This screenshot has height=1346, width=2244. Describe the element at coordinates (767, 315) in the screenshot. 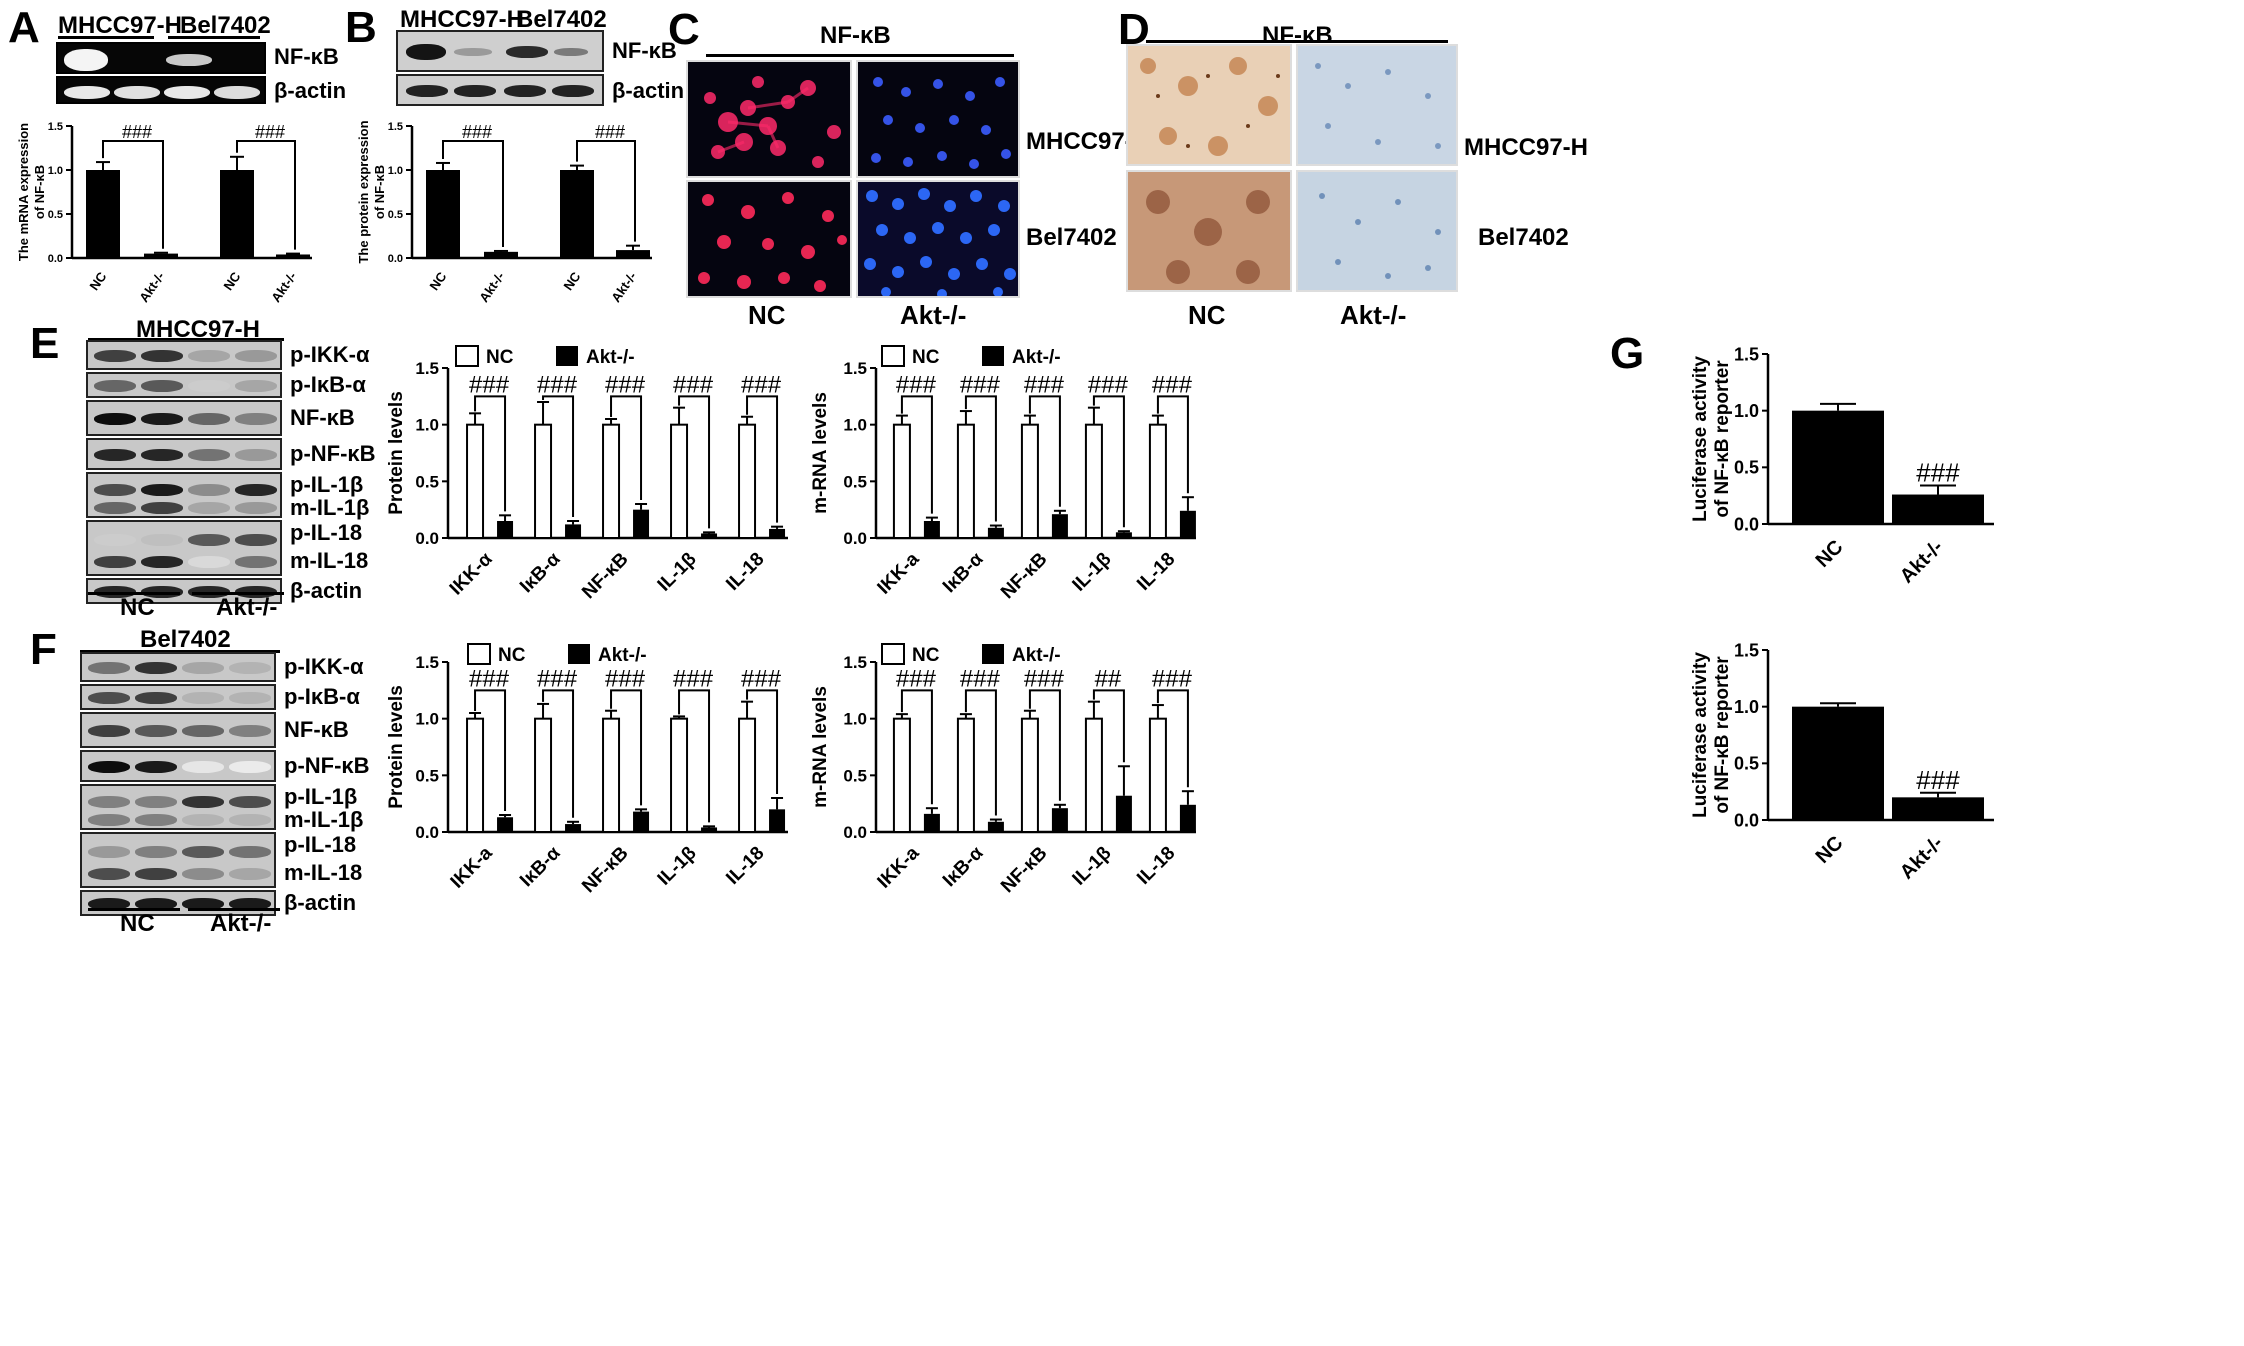

I see `panel-c-col-label-nc: NC` at that location.